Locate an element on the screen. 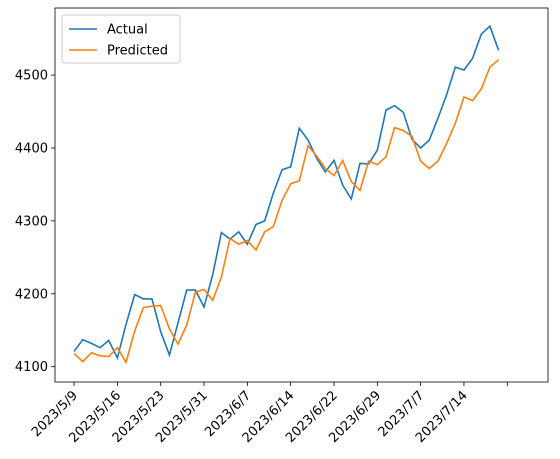  legend-label: Predicted is located at coordinates (137, 51).